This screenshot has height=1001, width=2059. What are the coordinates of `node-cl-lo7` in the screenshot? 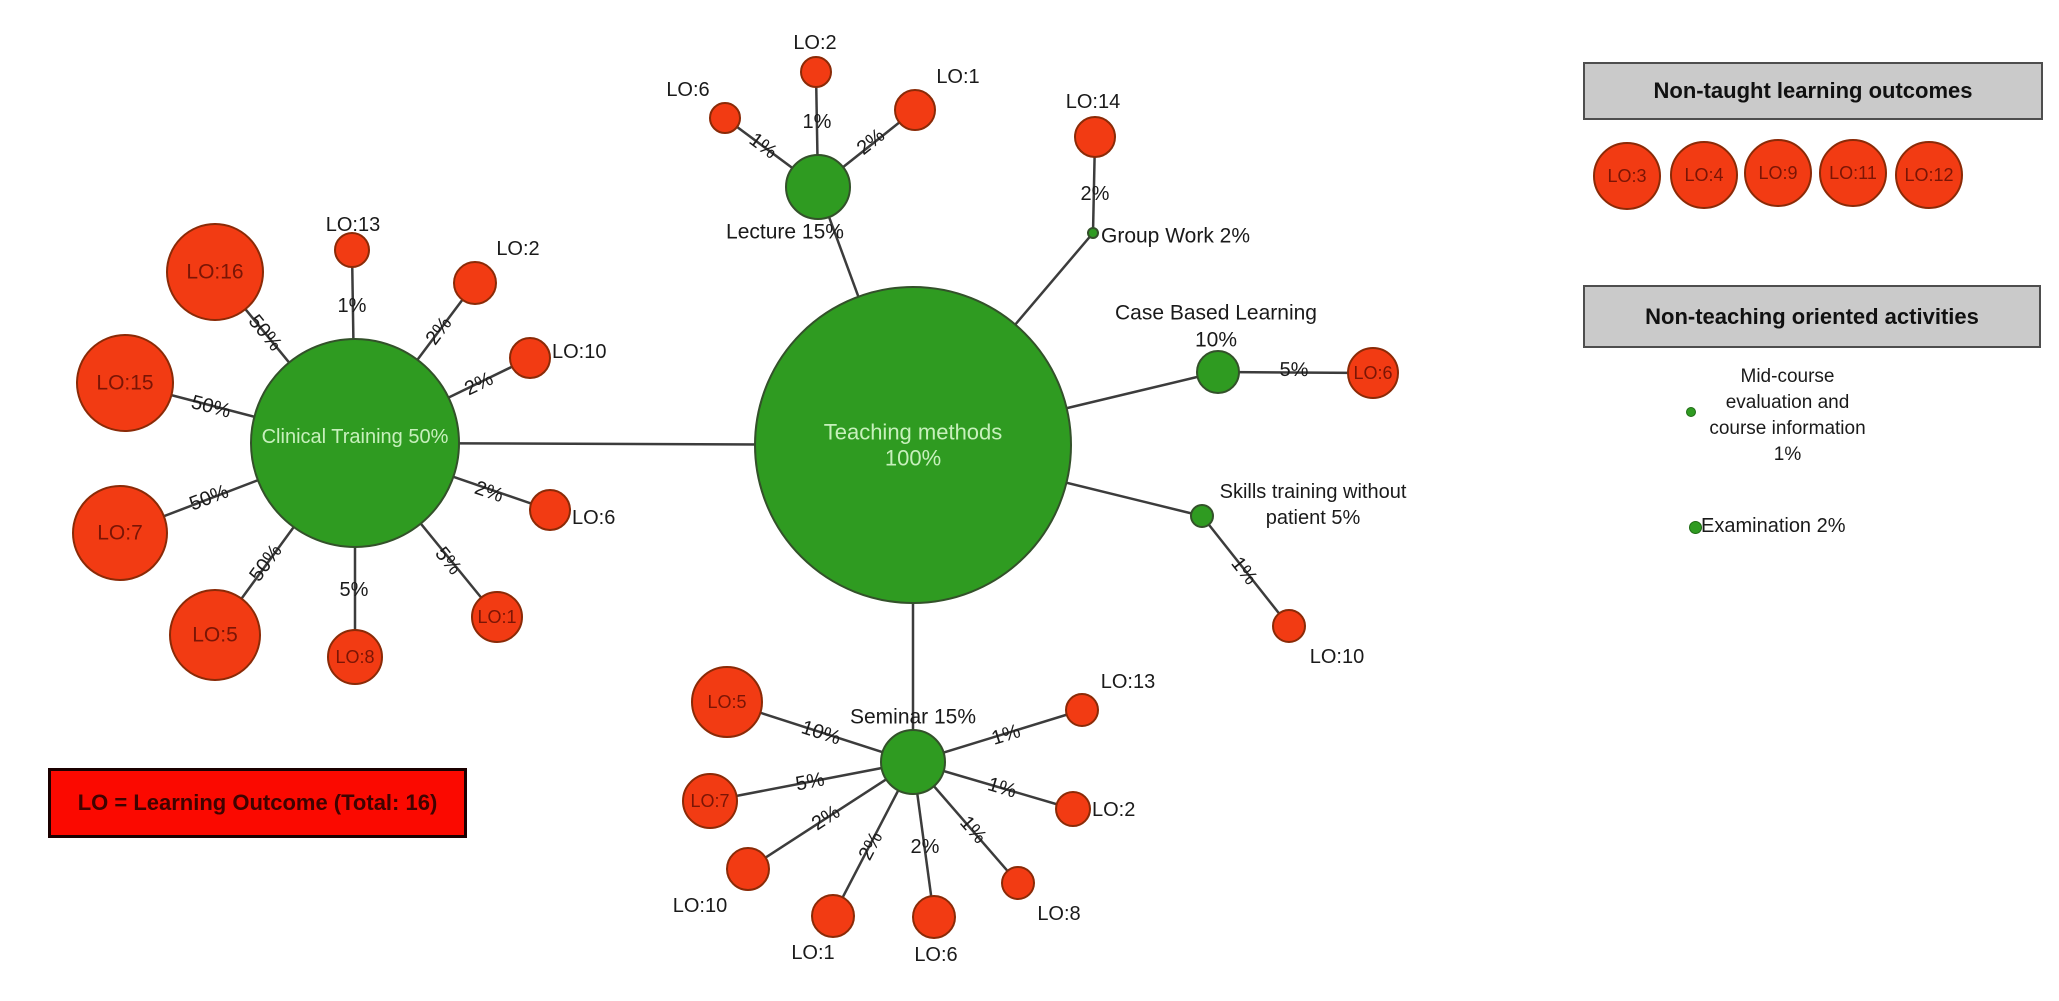 It's located at (120, 533).